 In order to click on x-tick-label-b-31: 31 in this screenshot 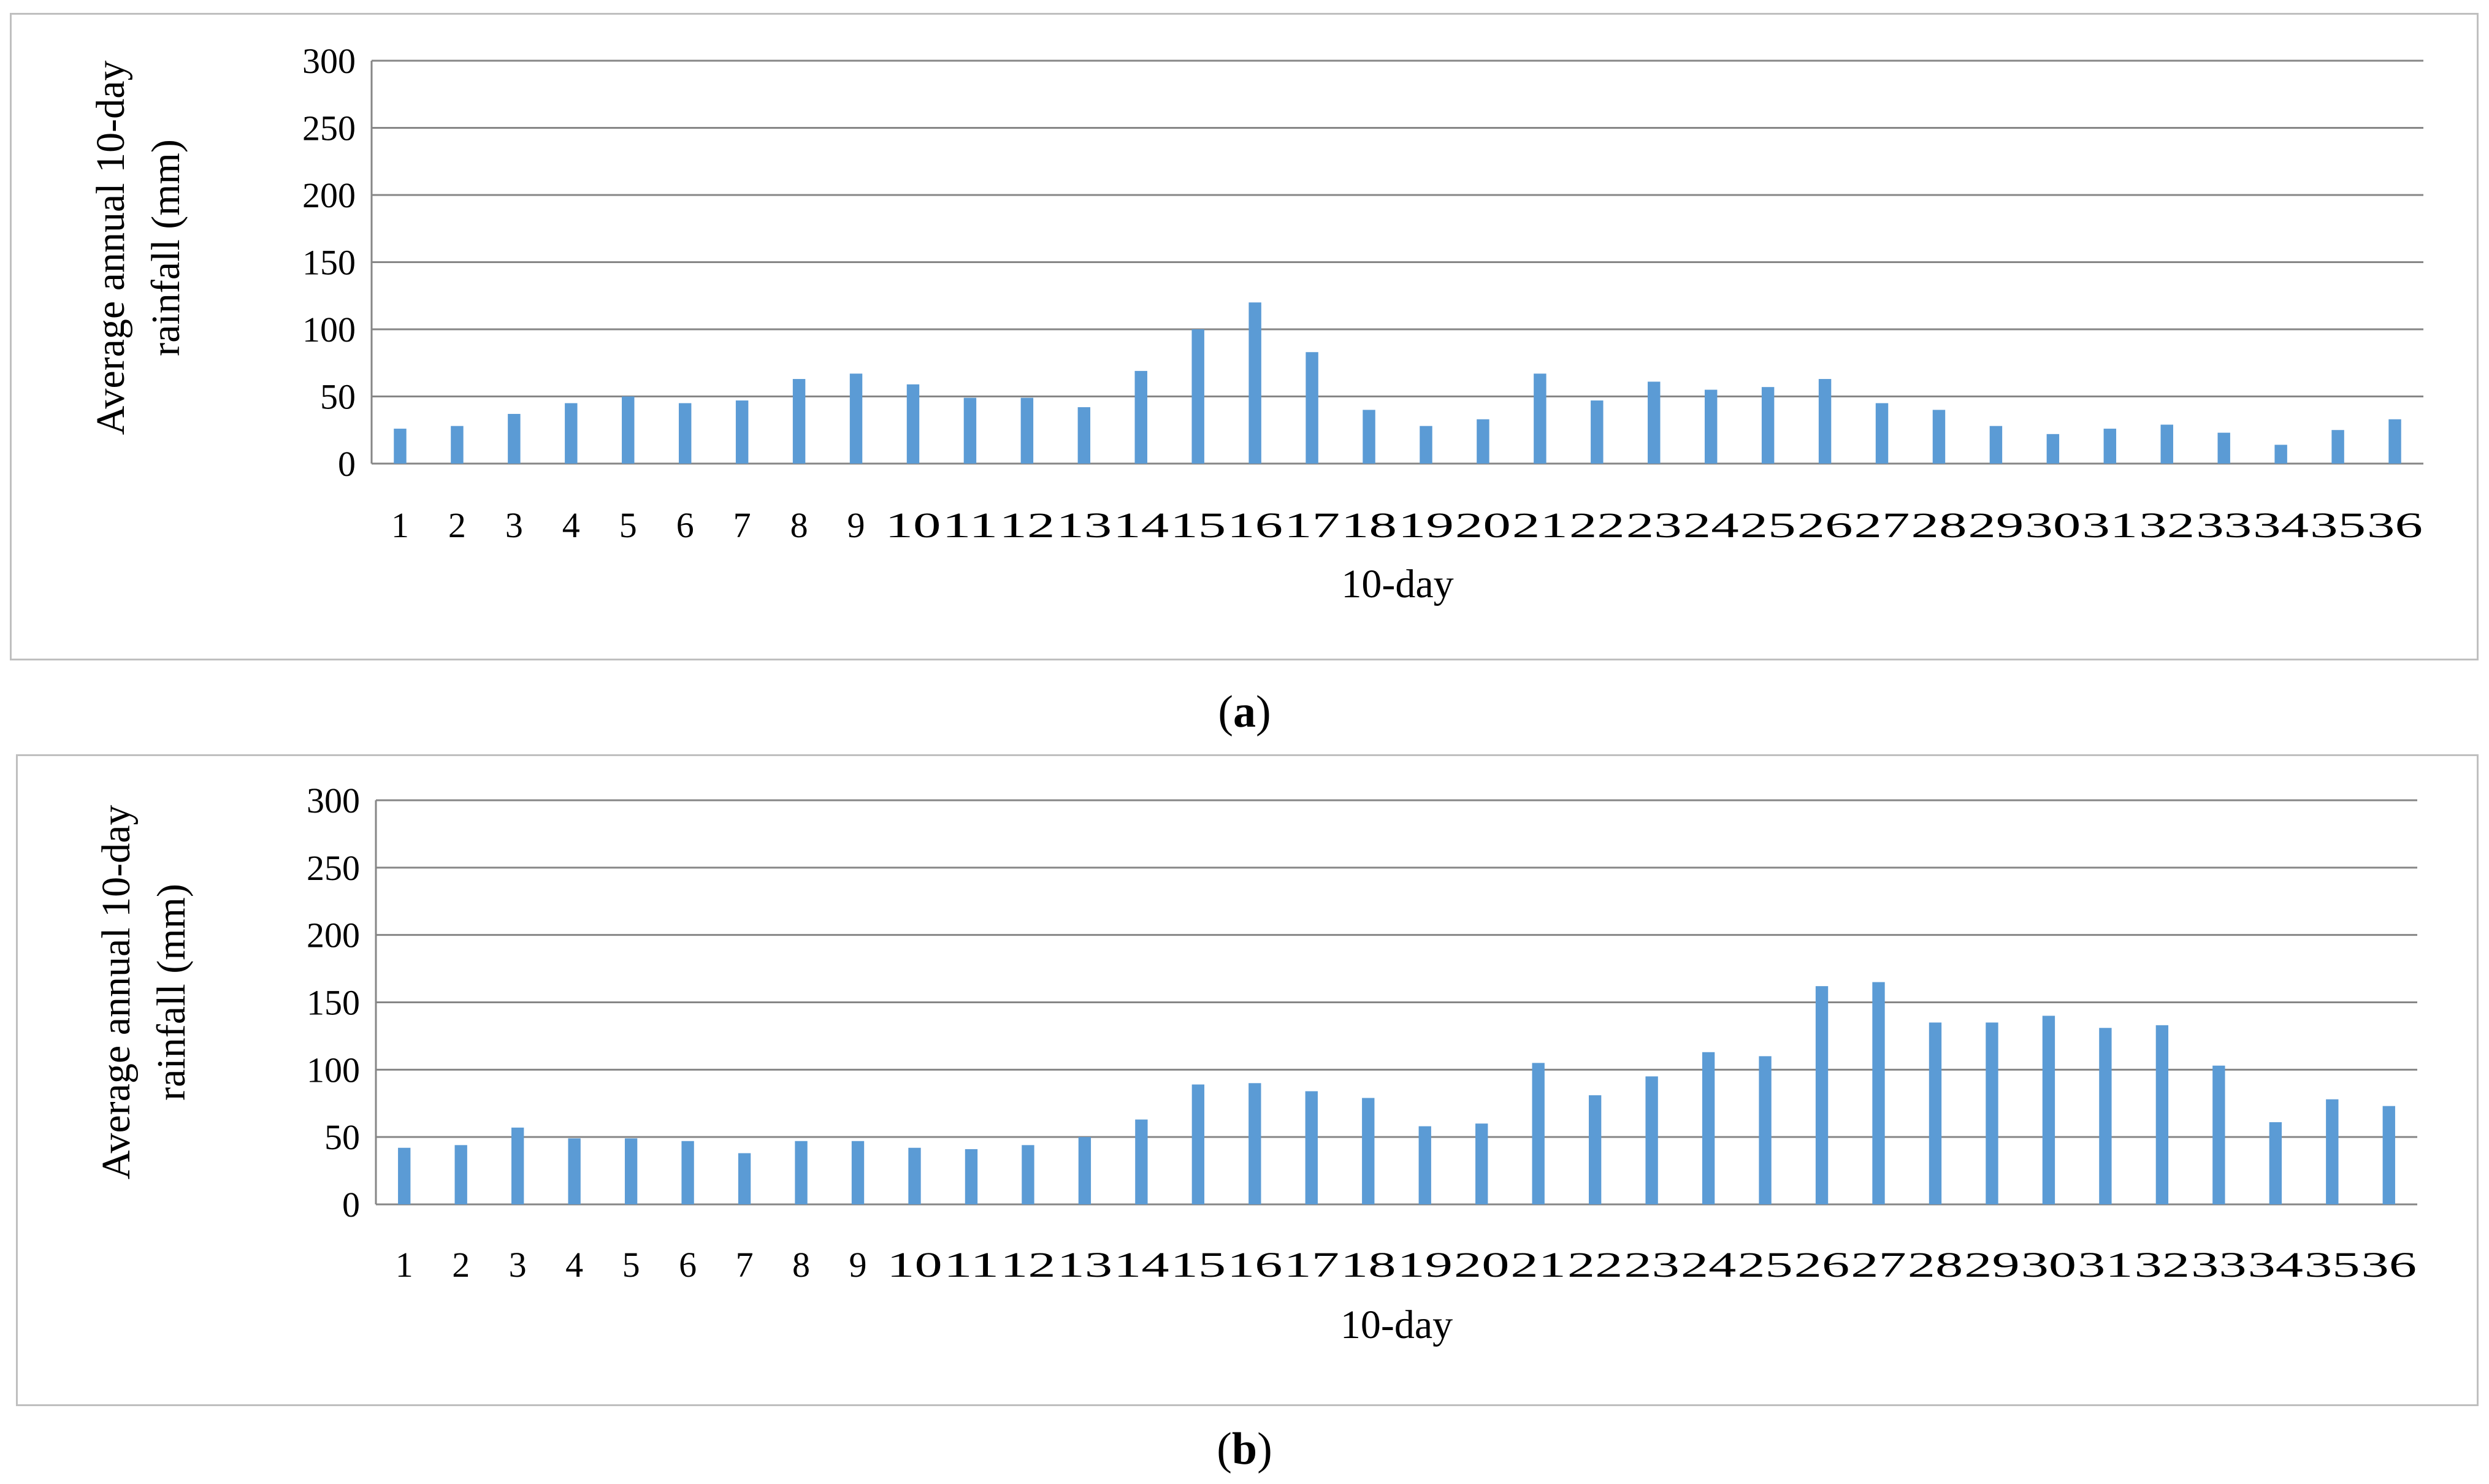, I will do `click(2105, 1265)`.